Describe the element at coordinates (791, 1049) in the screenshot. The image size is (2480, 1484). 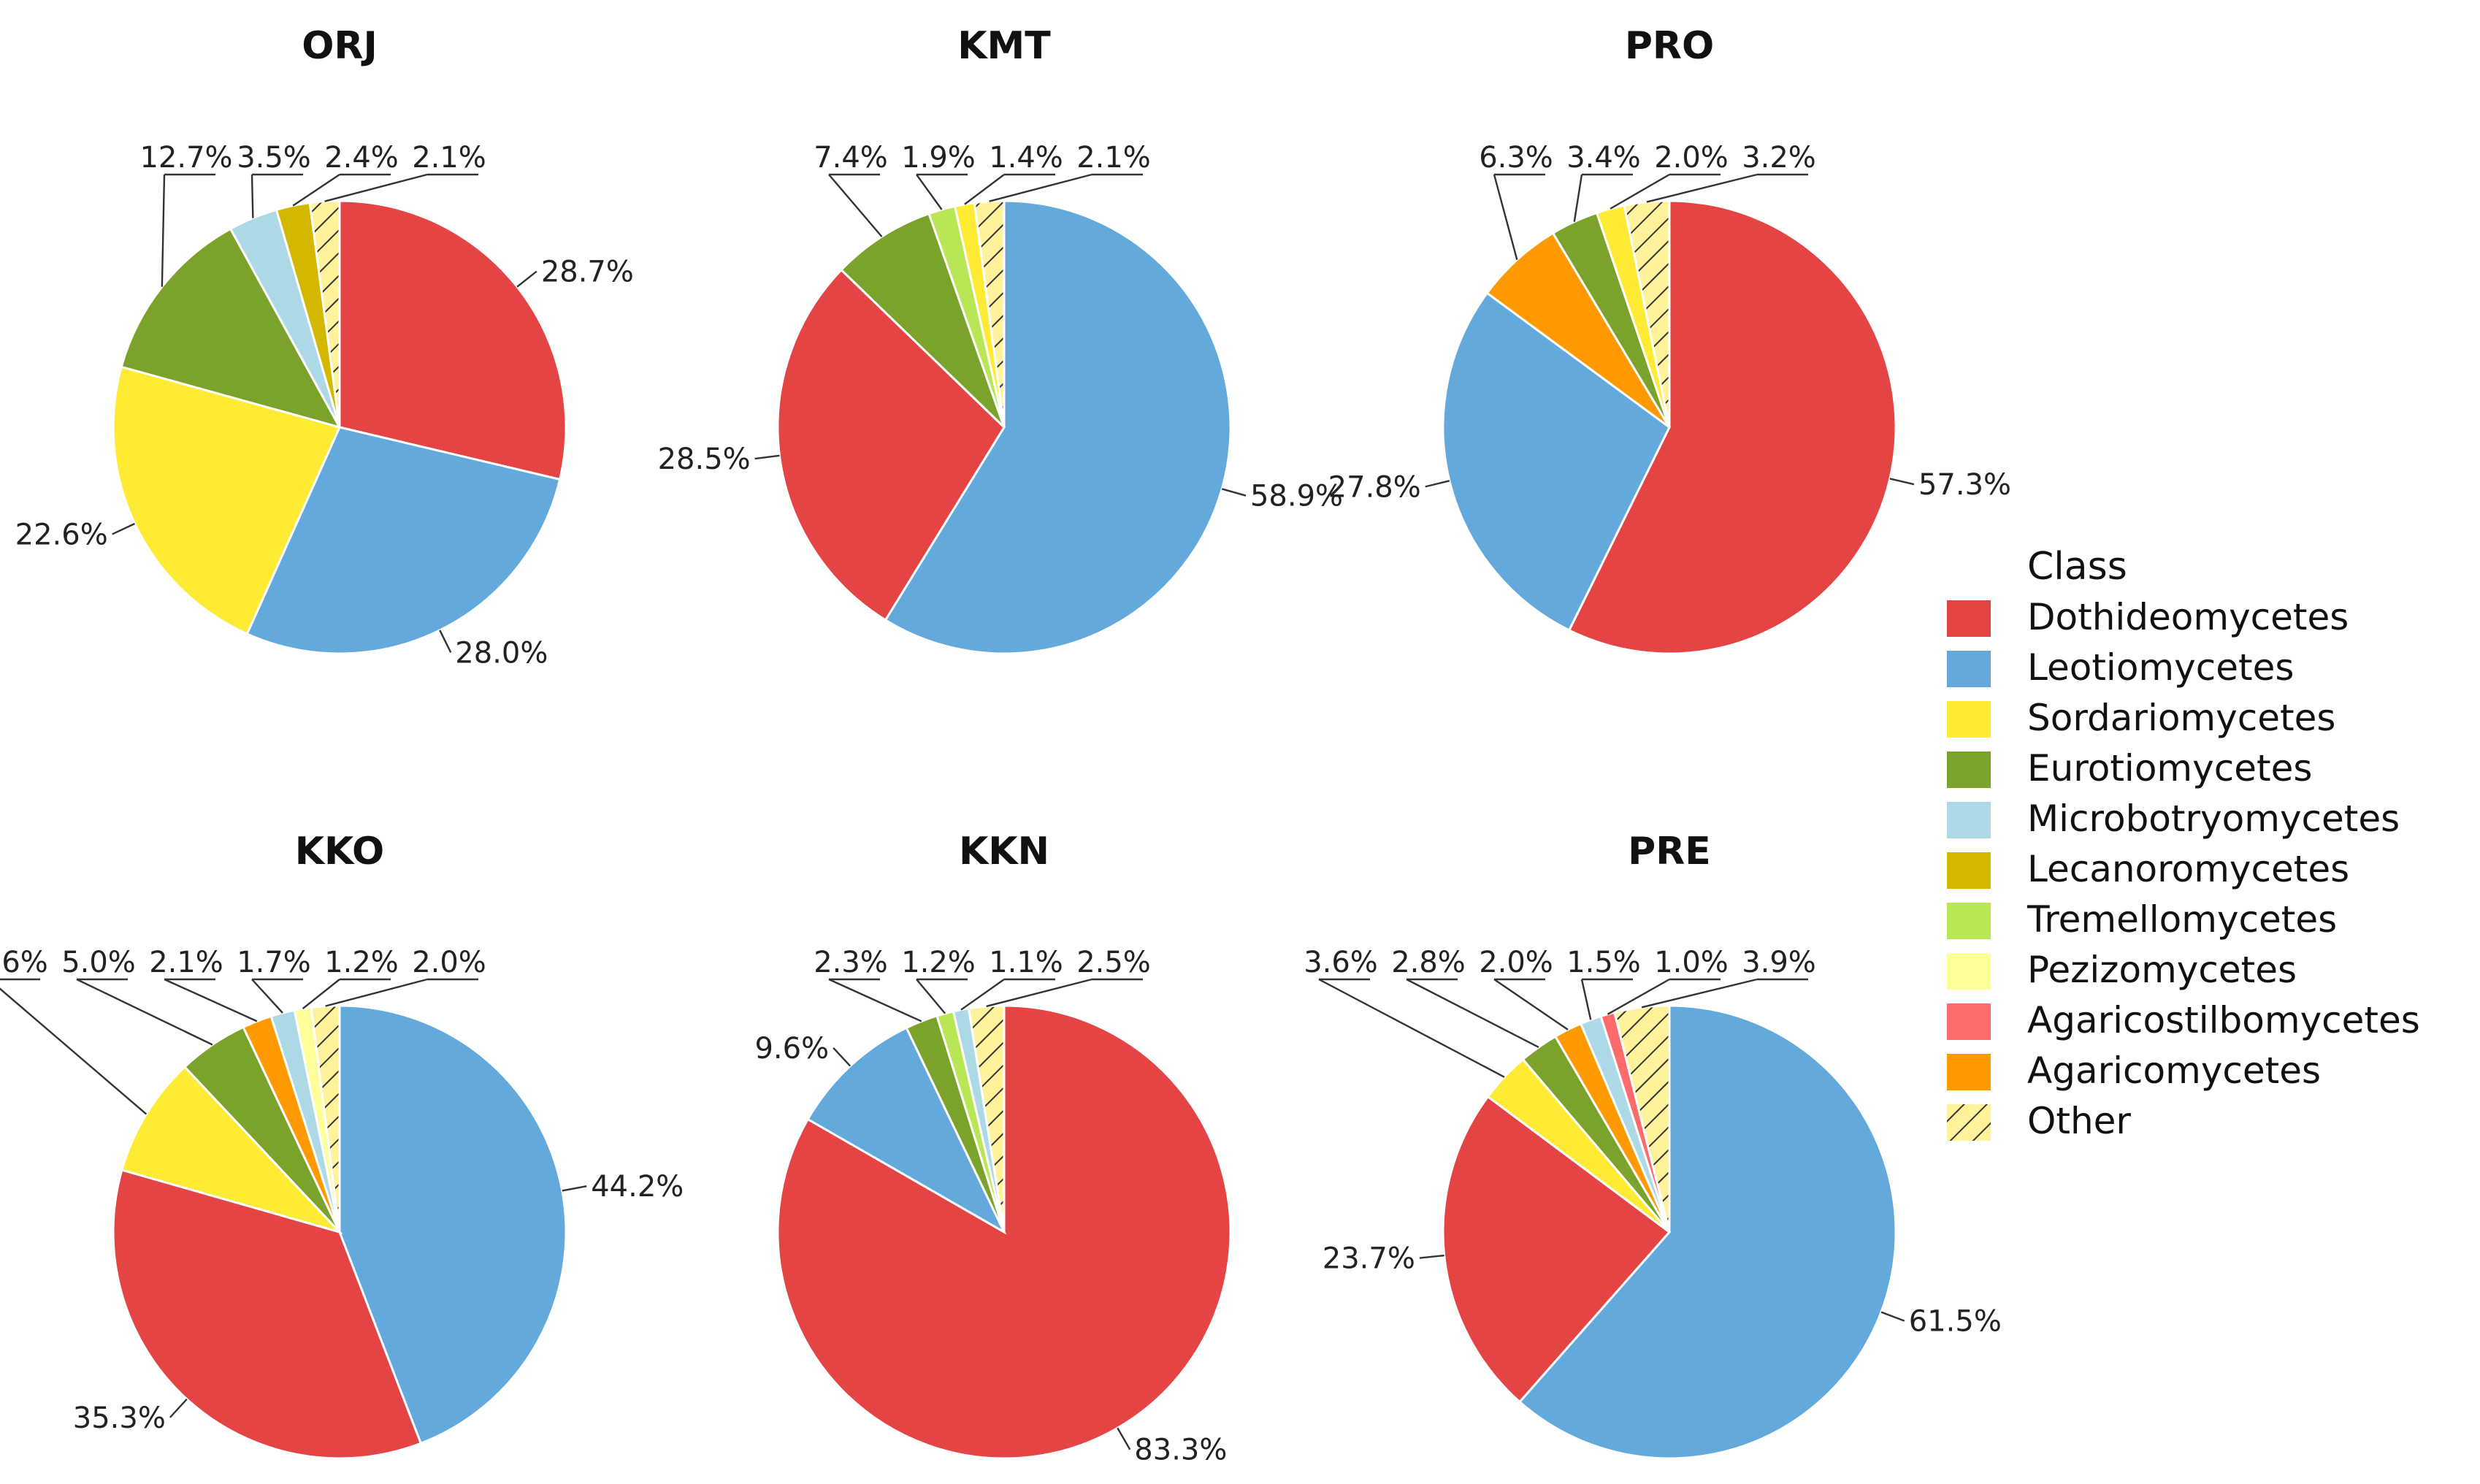
I see `slice-label: 9.6%` at that location.